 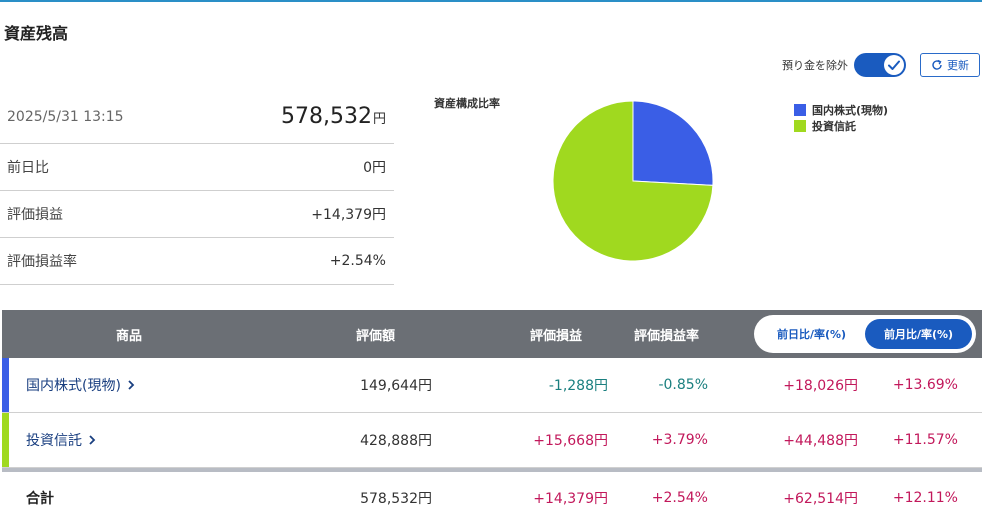 I want to click on legend-item: 投資信託, so click(x=841, y=126).